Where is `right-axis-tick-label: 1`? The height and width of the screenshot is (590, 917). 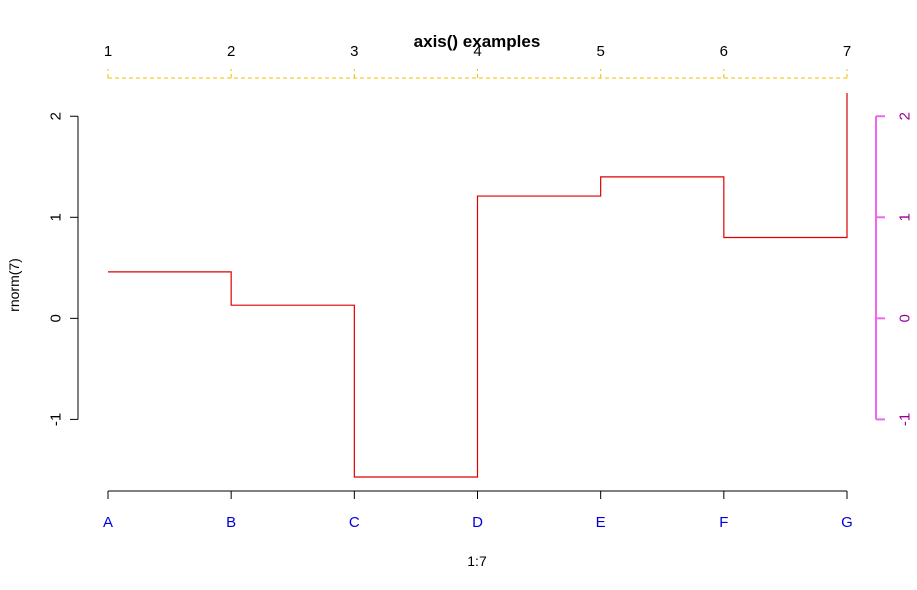
right-axis-tick-label: 1 is located at coordinates (905, 217).